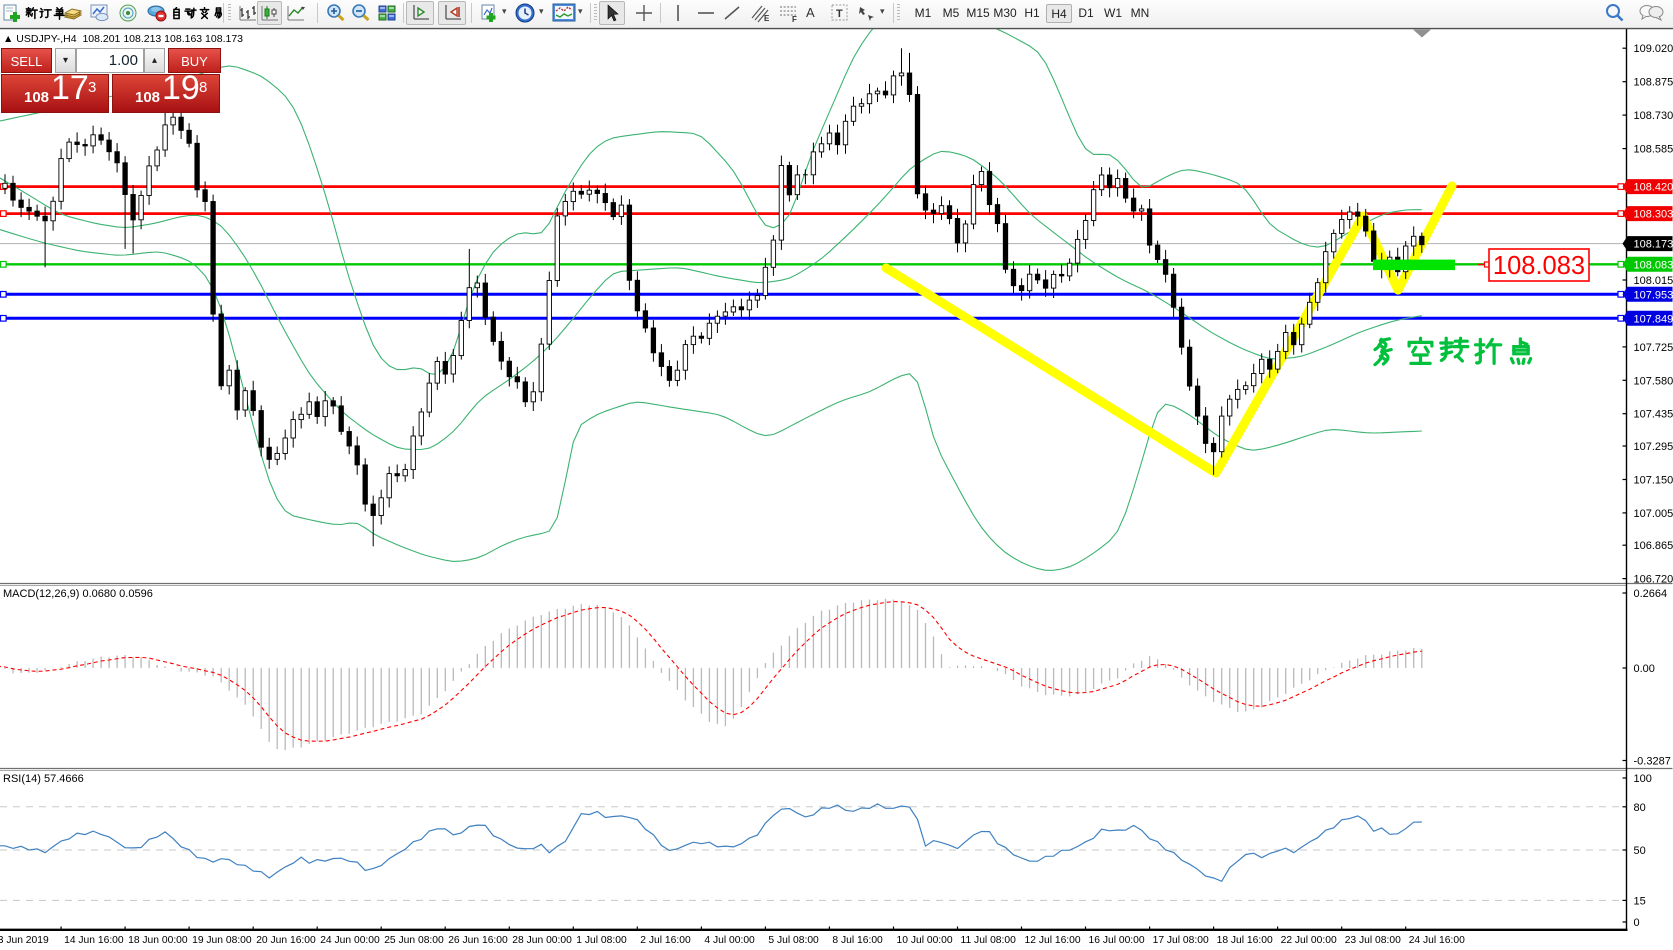  I want to click on svg-text: 13 Jun 2019, so click(24, 940).